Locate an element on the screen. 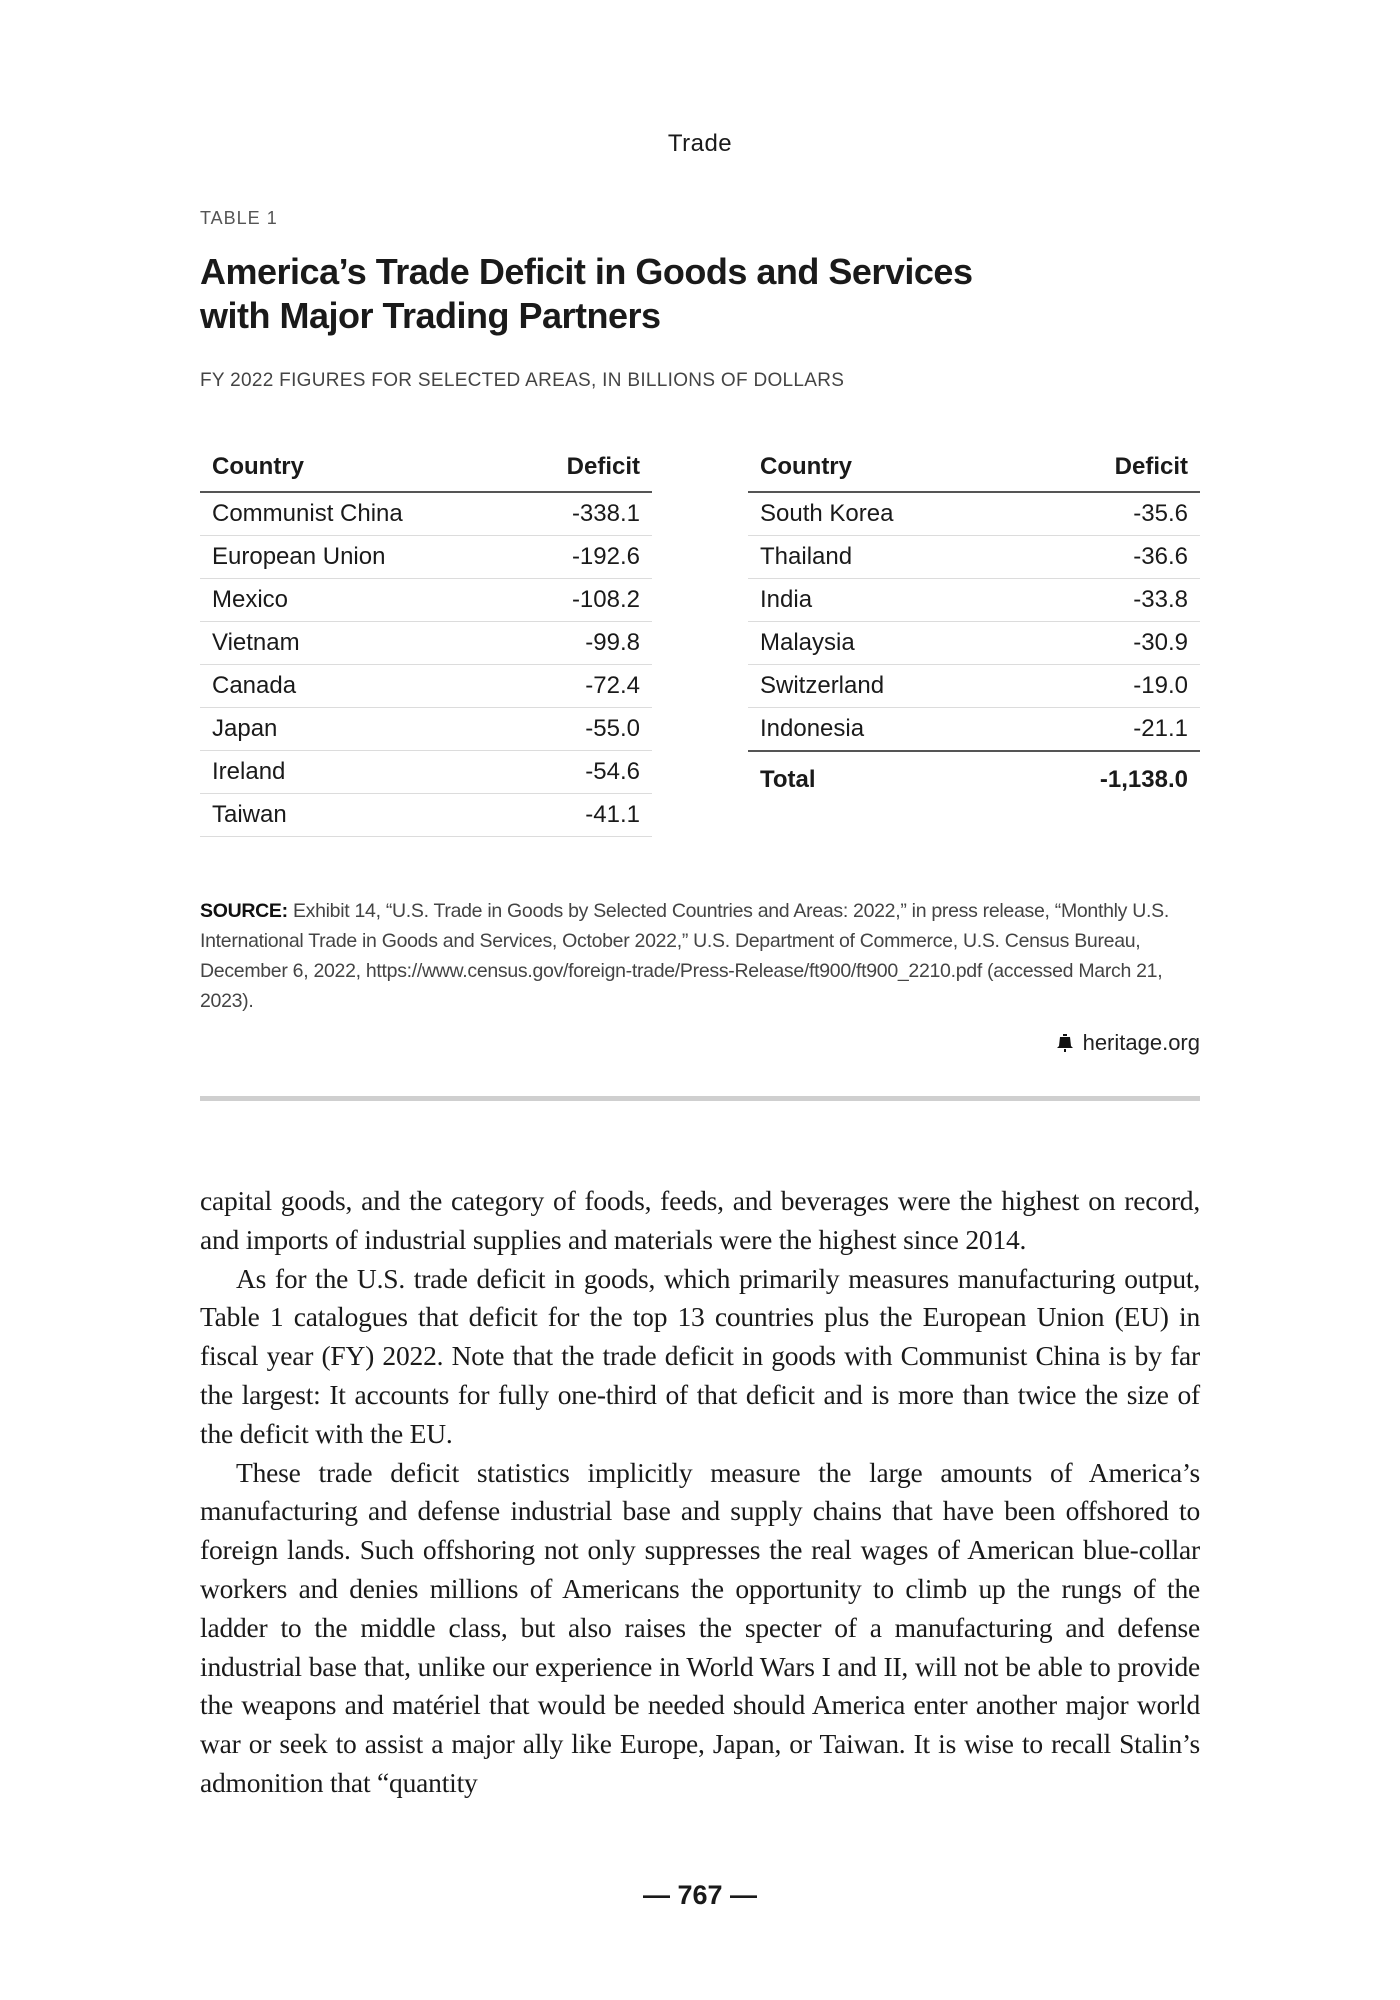  country-cell: Mexico is located at coordinates (355, 600).